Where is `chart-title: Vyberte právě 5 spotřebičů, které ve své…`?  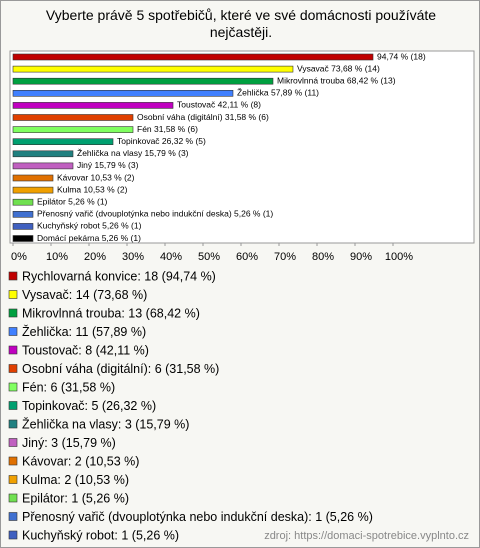
chart-title: Vyberte právě 5 spotřebičů, které ve své… is located at coordinates (241, 23).